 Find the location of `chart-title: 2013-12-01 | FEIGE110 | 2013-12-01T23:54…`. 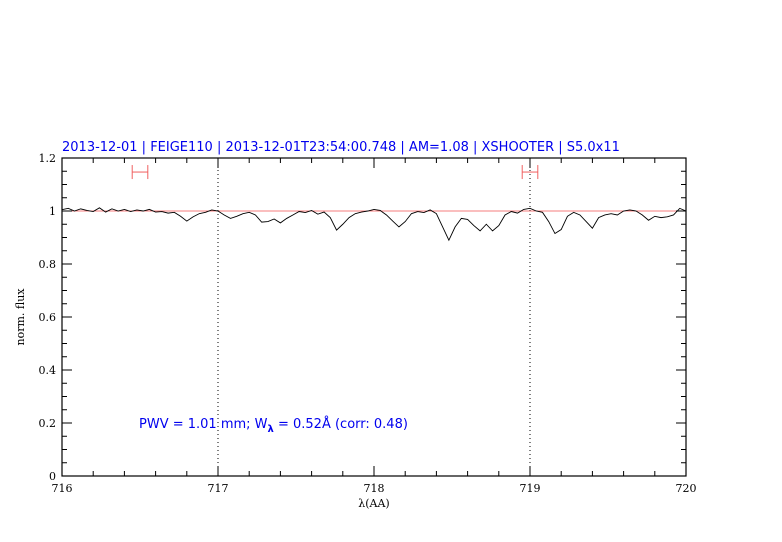

chart-title: 2013-12-01 | FEIGE110 | 2013-12-01T23:54… is located at coordinates (341, 147).